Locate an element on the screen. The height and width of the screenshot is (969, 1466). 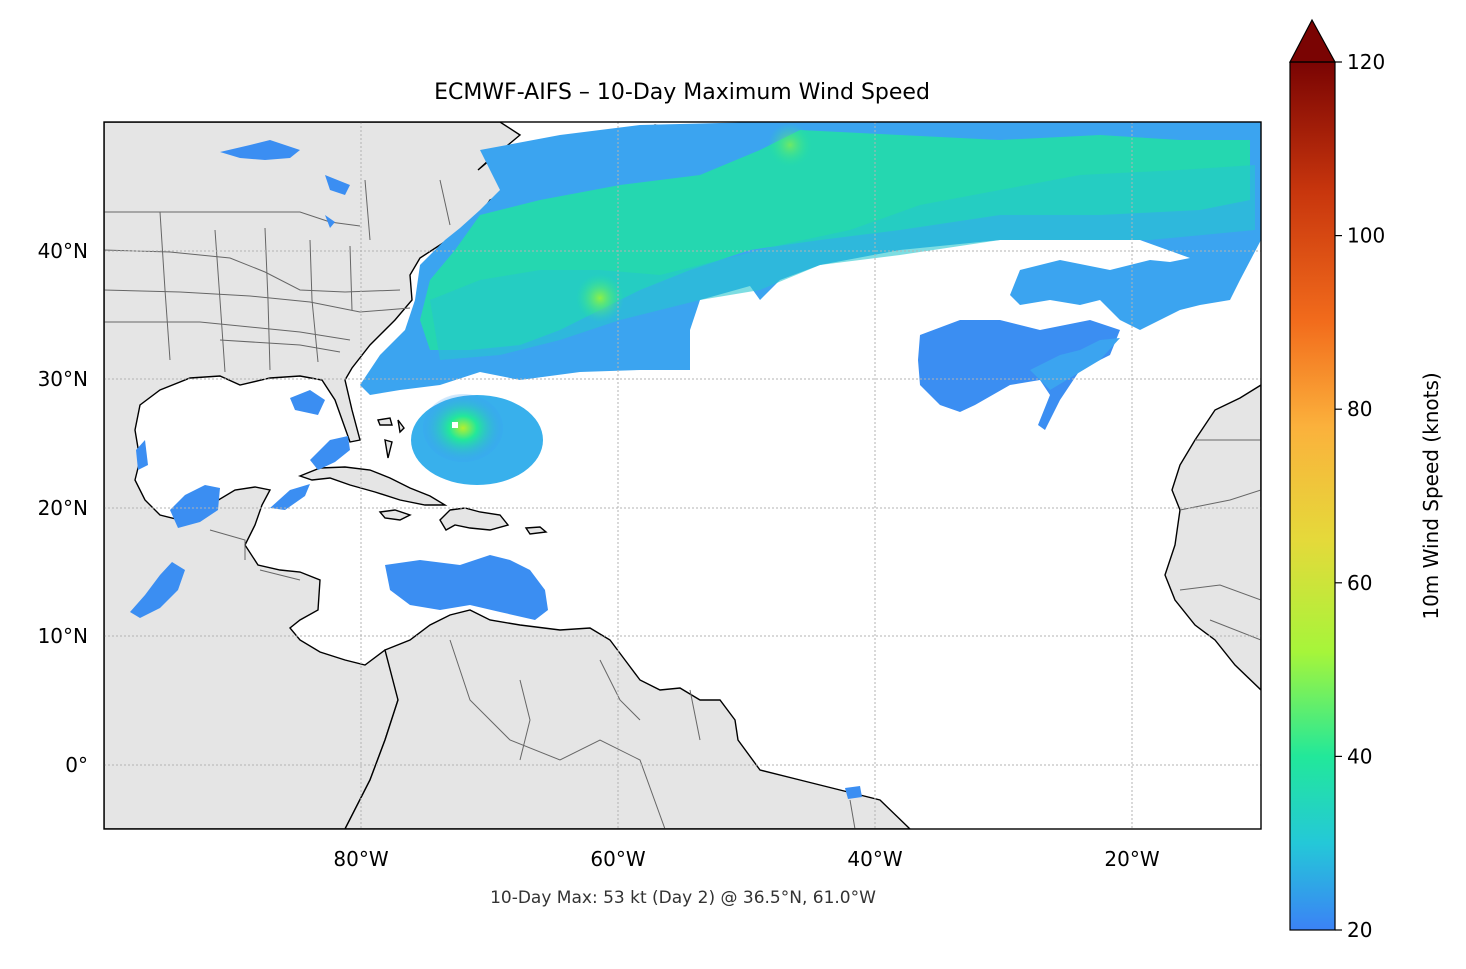
colorbar-tick-label: 20 is located at coordinates (1359, 930).